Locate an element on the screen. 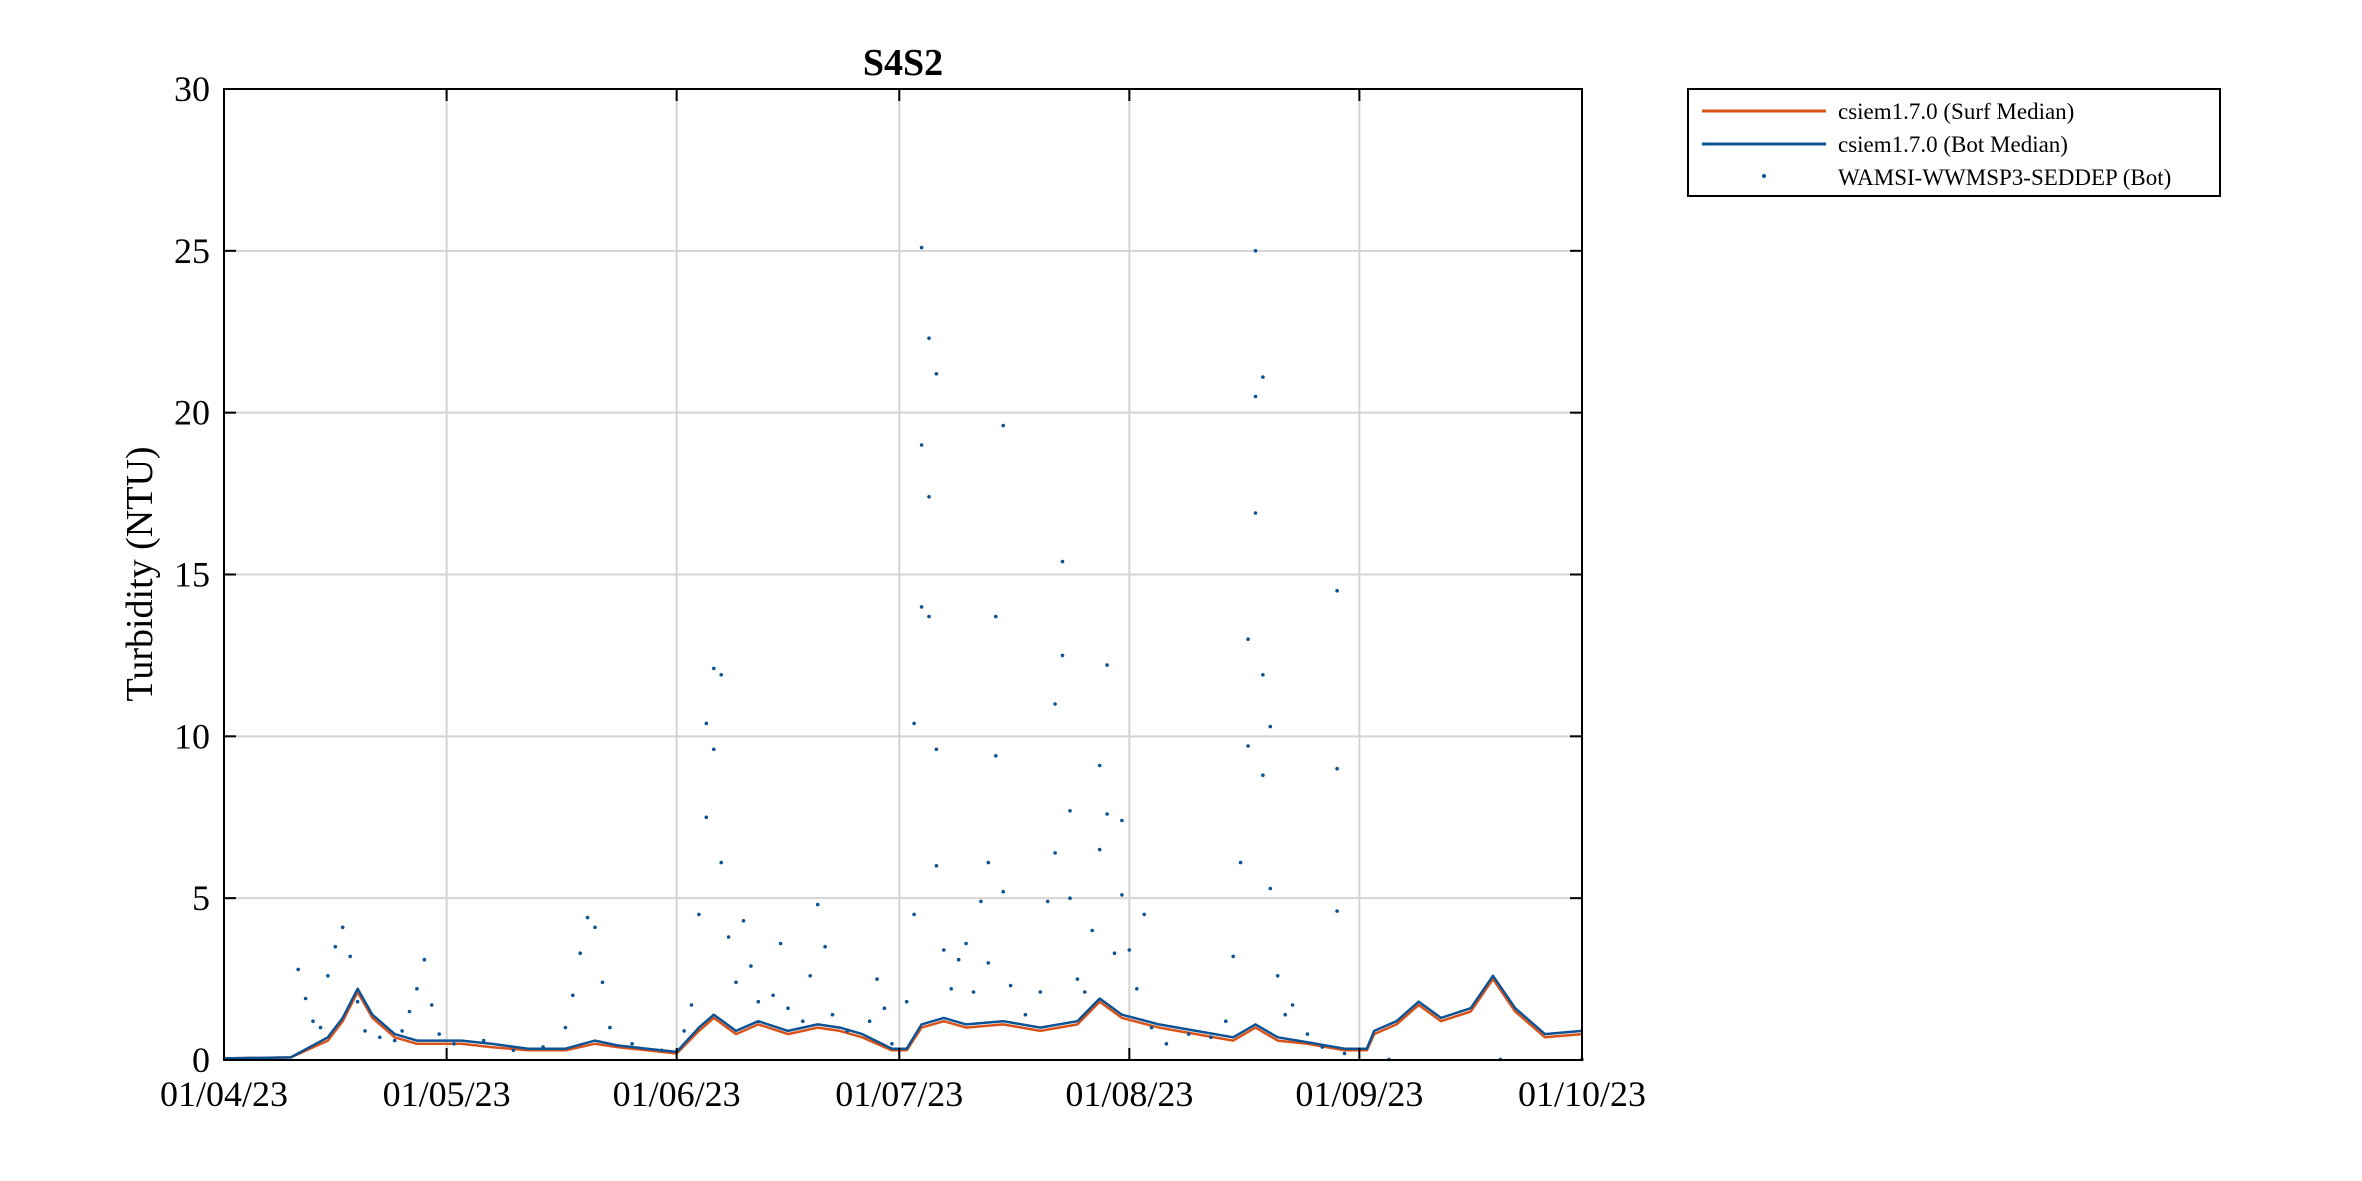  x-tick-label: 01/07/23 is located at coordinates (899, 1094).